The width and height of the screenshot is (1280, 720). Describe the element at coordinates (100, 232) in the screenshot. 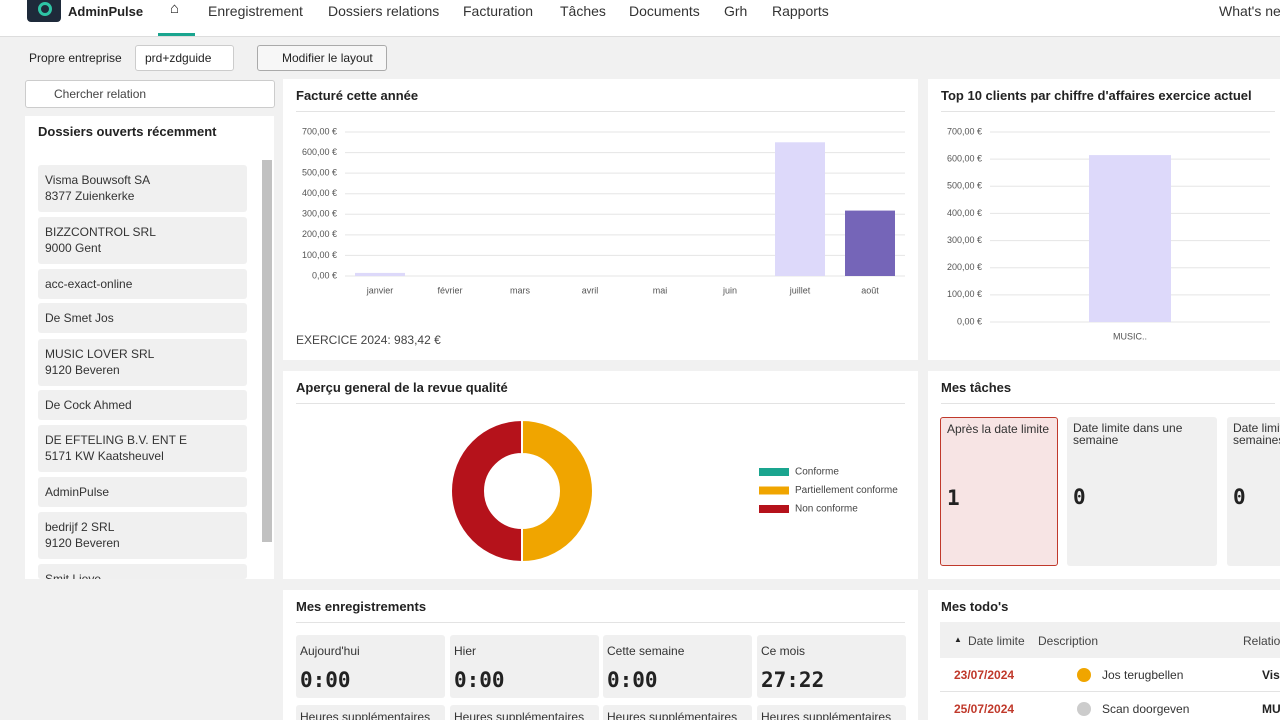

I see `relation-name: BIZZCONTROL SRL` at that location.